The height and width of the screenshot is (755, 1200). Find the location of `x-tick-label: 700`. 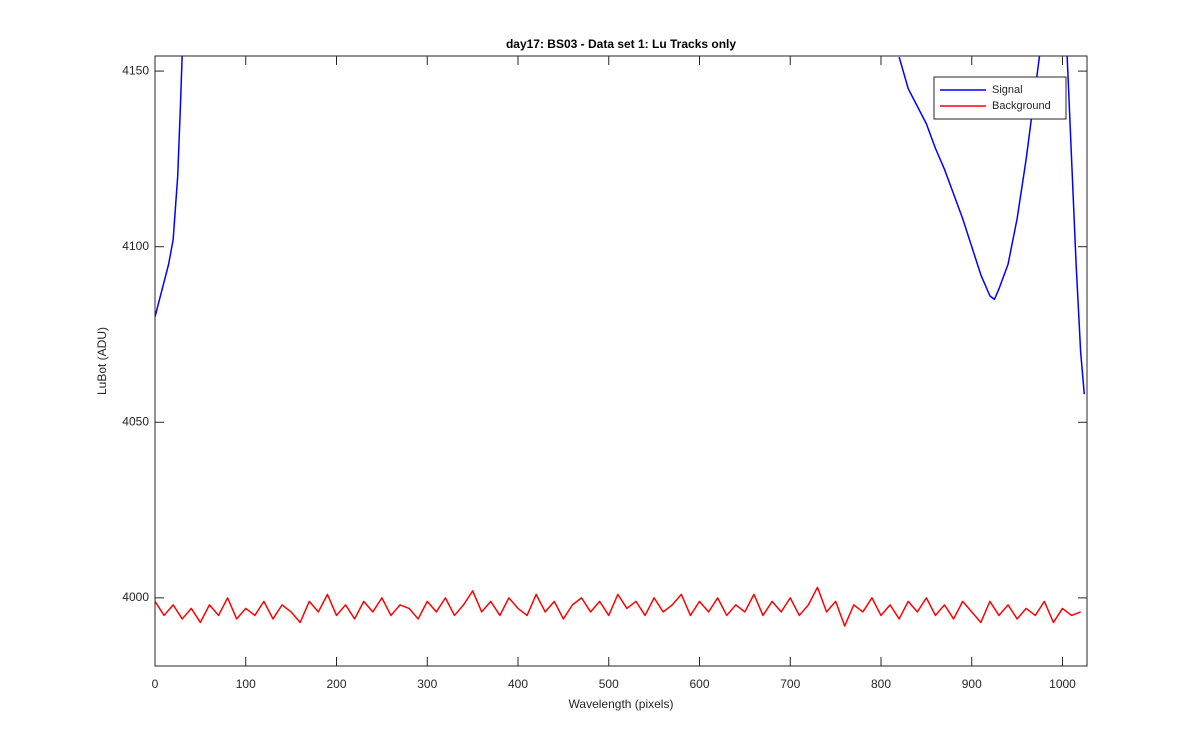

x-tick-label: 700 is located at coordinates (790, 684).